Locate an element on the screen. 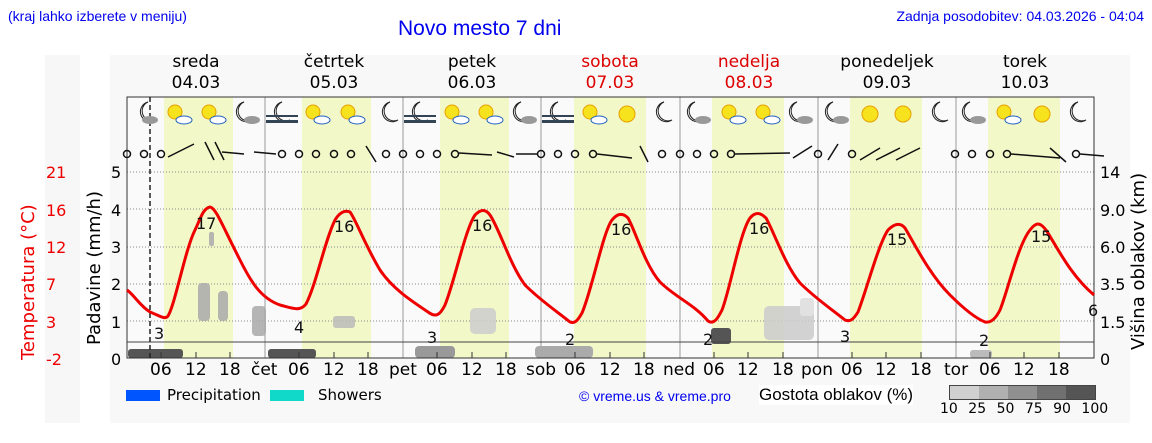 The image size is (1152, 443). precip-tick: 1 is located at coordinates (116, 322).